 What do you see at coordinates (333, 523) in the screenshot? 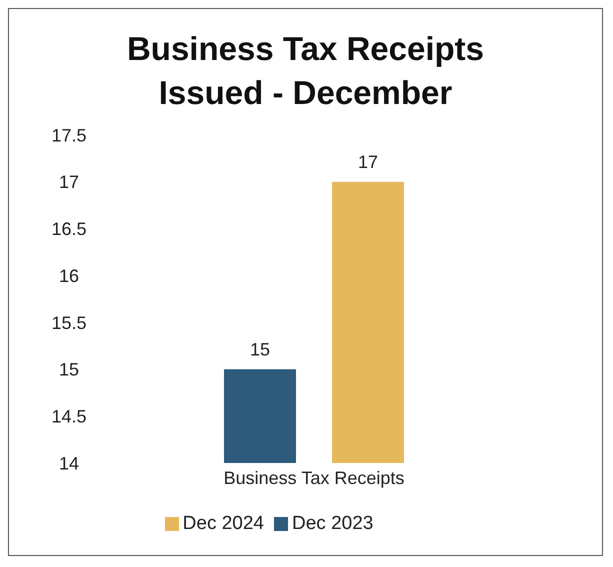
I see `legend-label: Dec 2023` at bounding box center [333, 523].